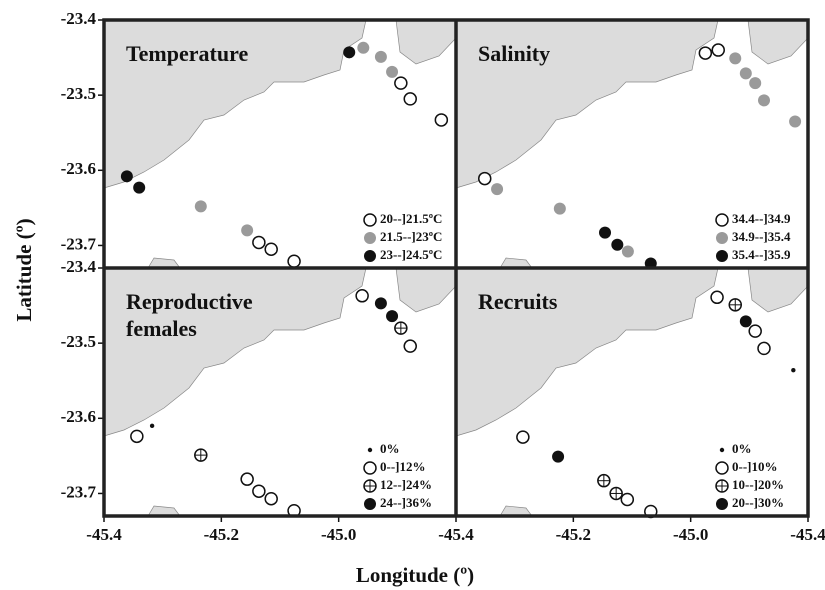  I want to click on legend-label: 20--]21.5ºC, so click(411, 218).